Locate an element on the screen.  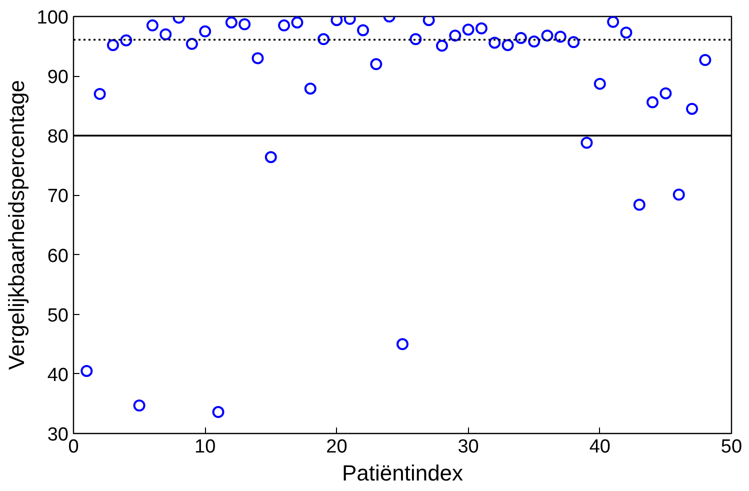
y-tick-label: 80 is located at coordinates (58, 137).